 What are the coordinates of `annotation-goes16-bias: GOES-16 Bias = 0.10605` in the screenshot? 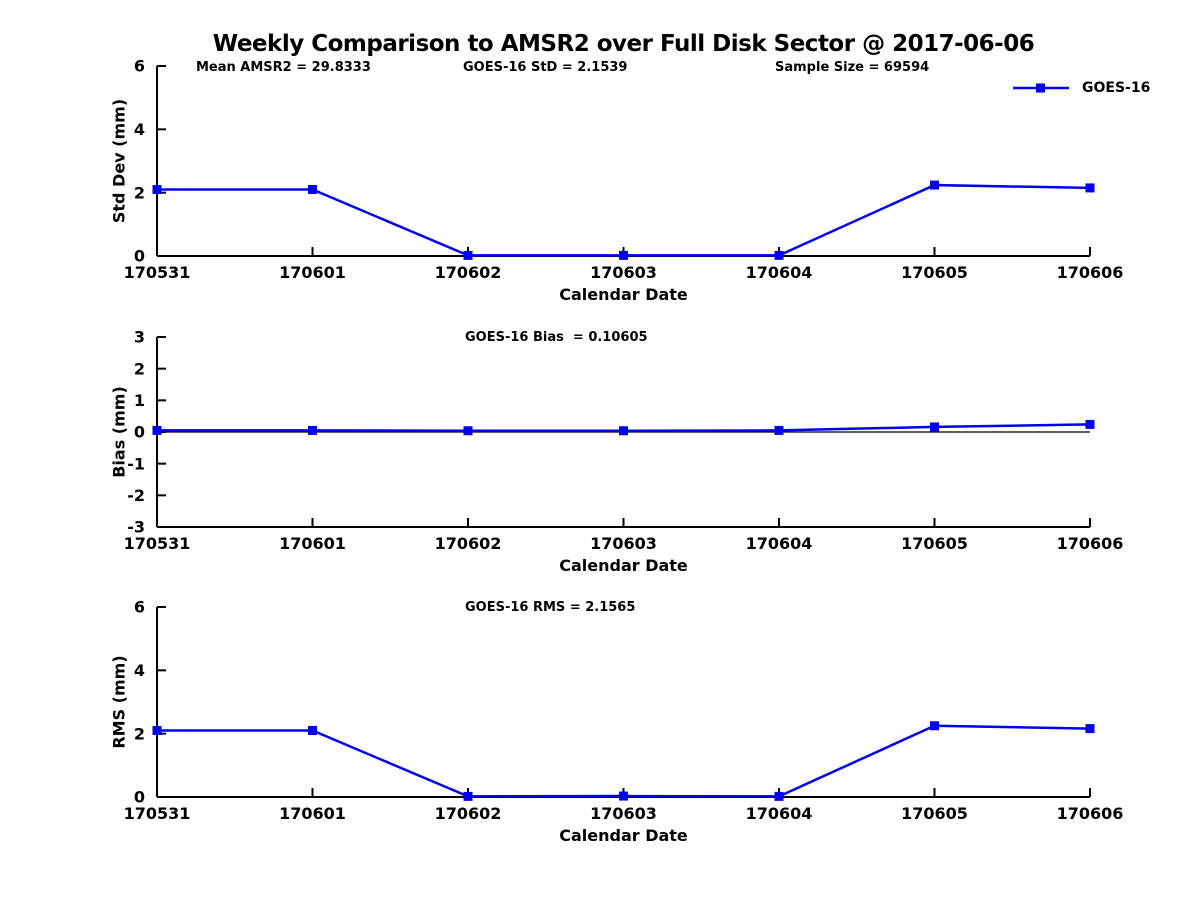 It's located at (556, 337).